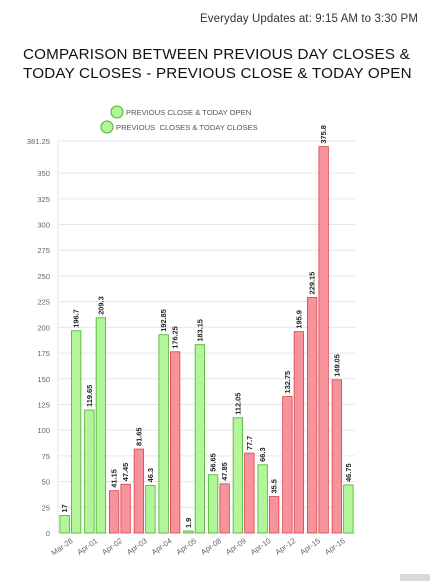 The width and height of the screenshot is (430, 581). What do you see at coordinates (43, 302) in the screenshot?
I see `y-tick-label: 225` at bounding box center [43, 302].